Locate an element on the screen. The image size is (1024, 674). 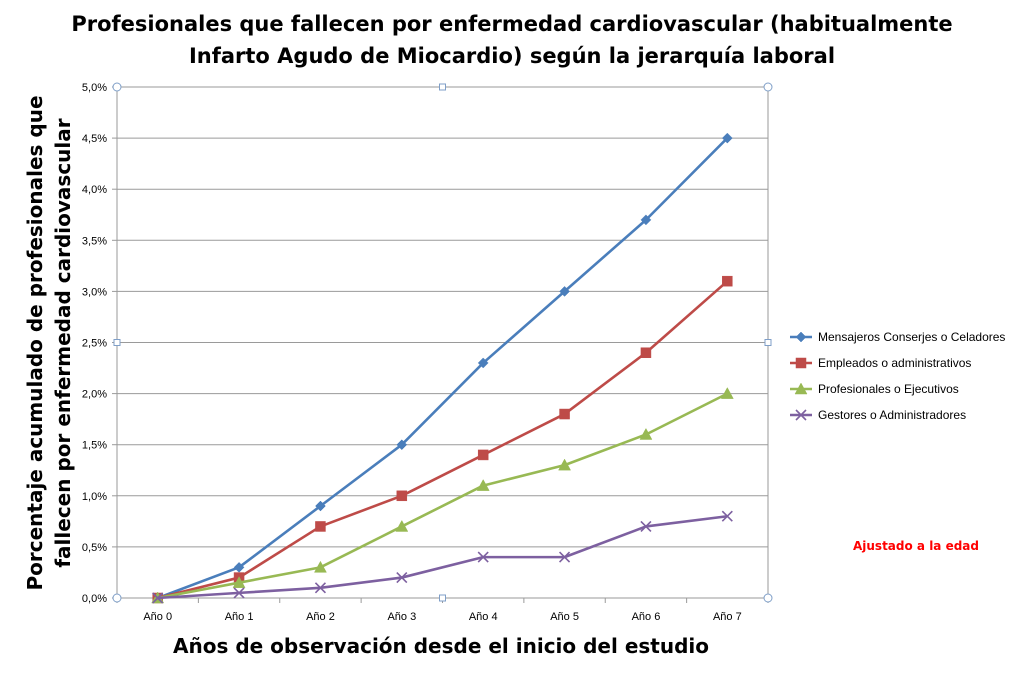
legend-item-1: Mensajeros Conserjes o Celadores is located at coordinates (897, 337).